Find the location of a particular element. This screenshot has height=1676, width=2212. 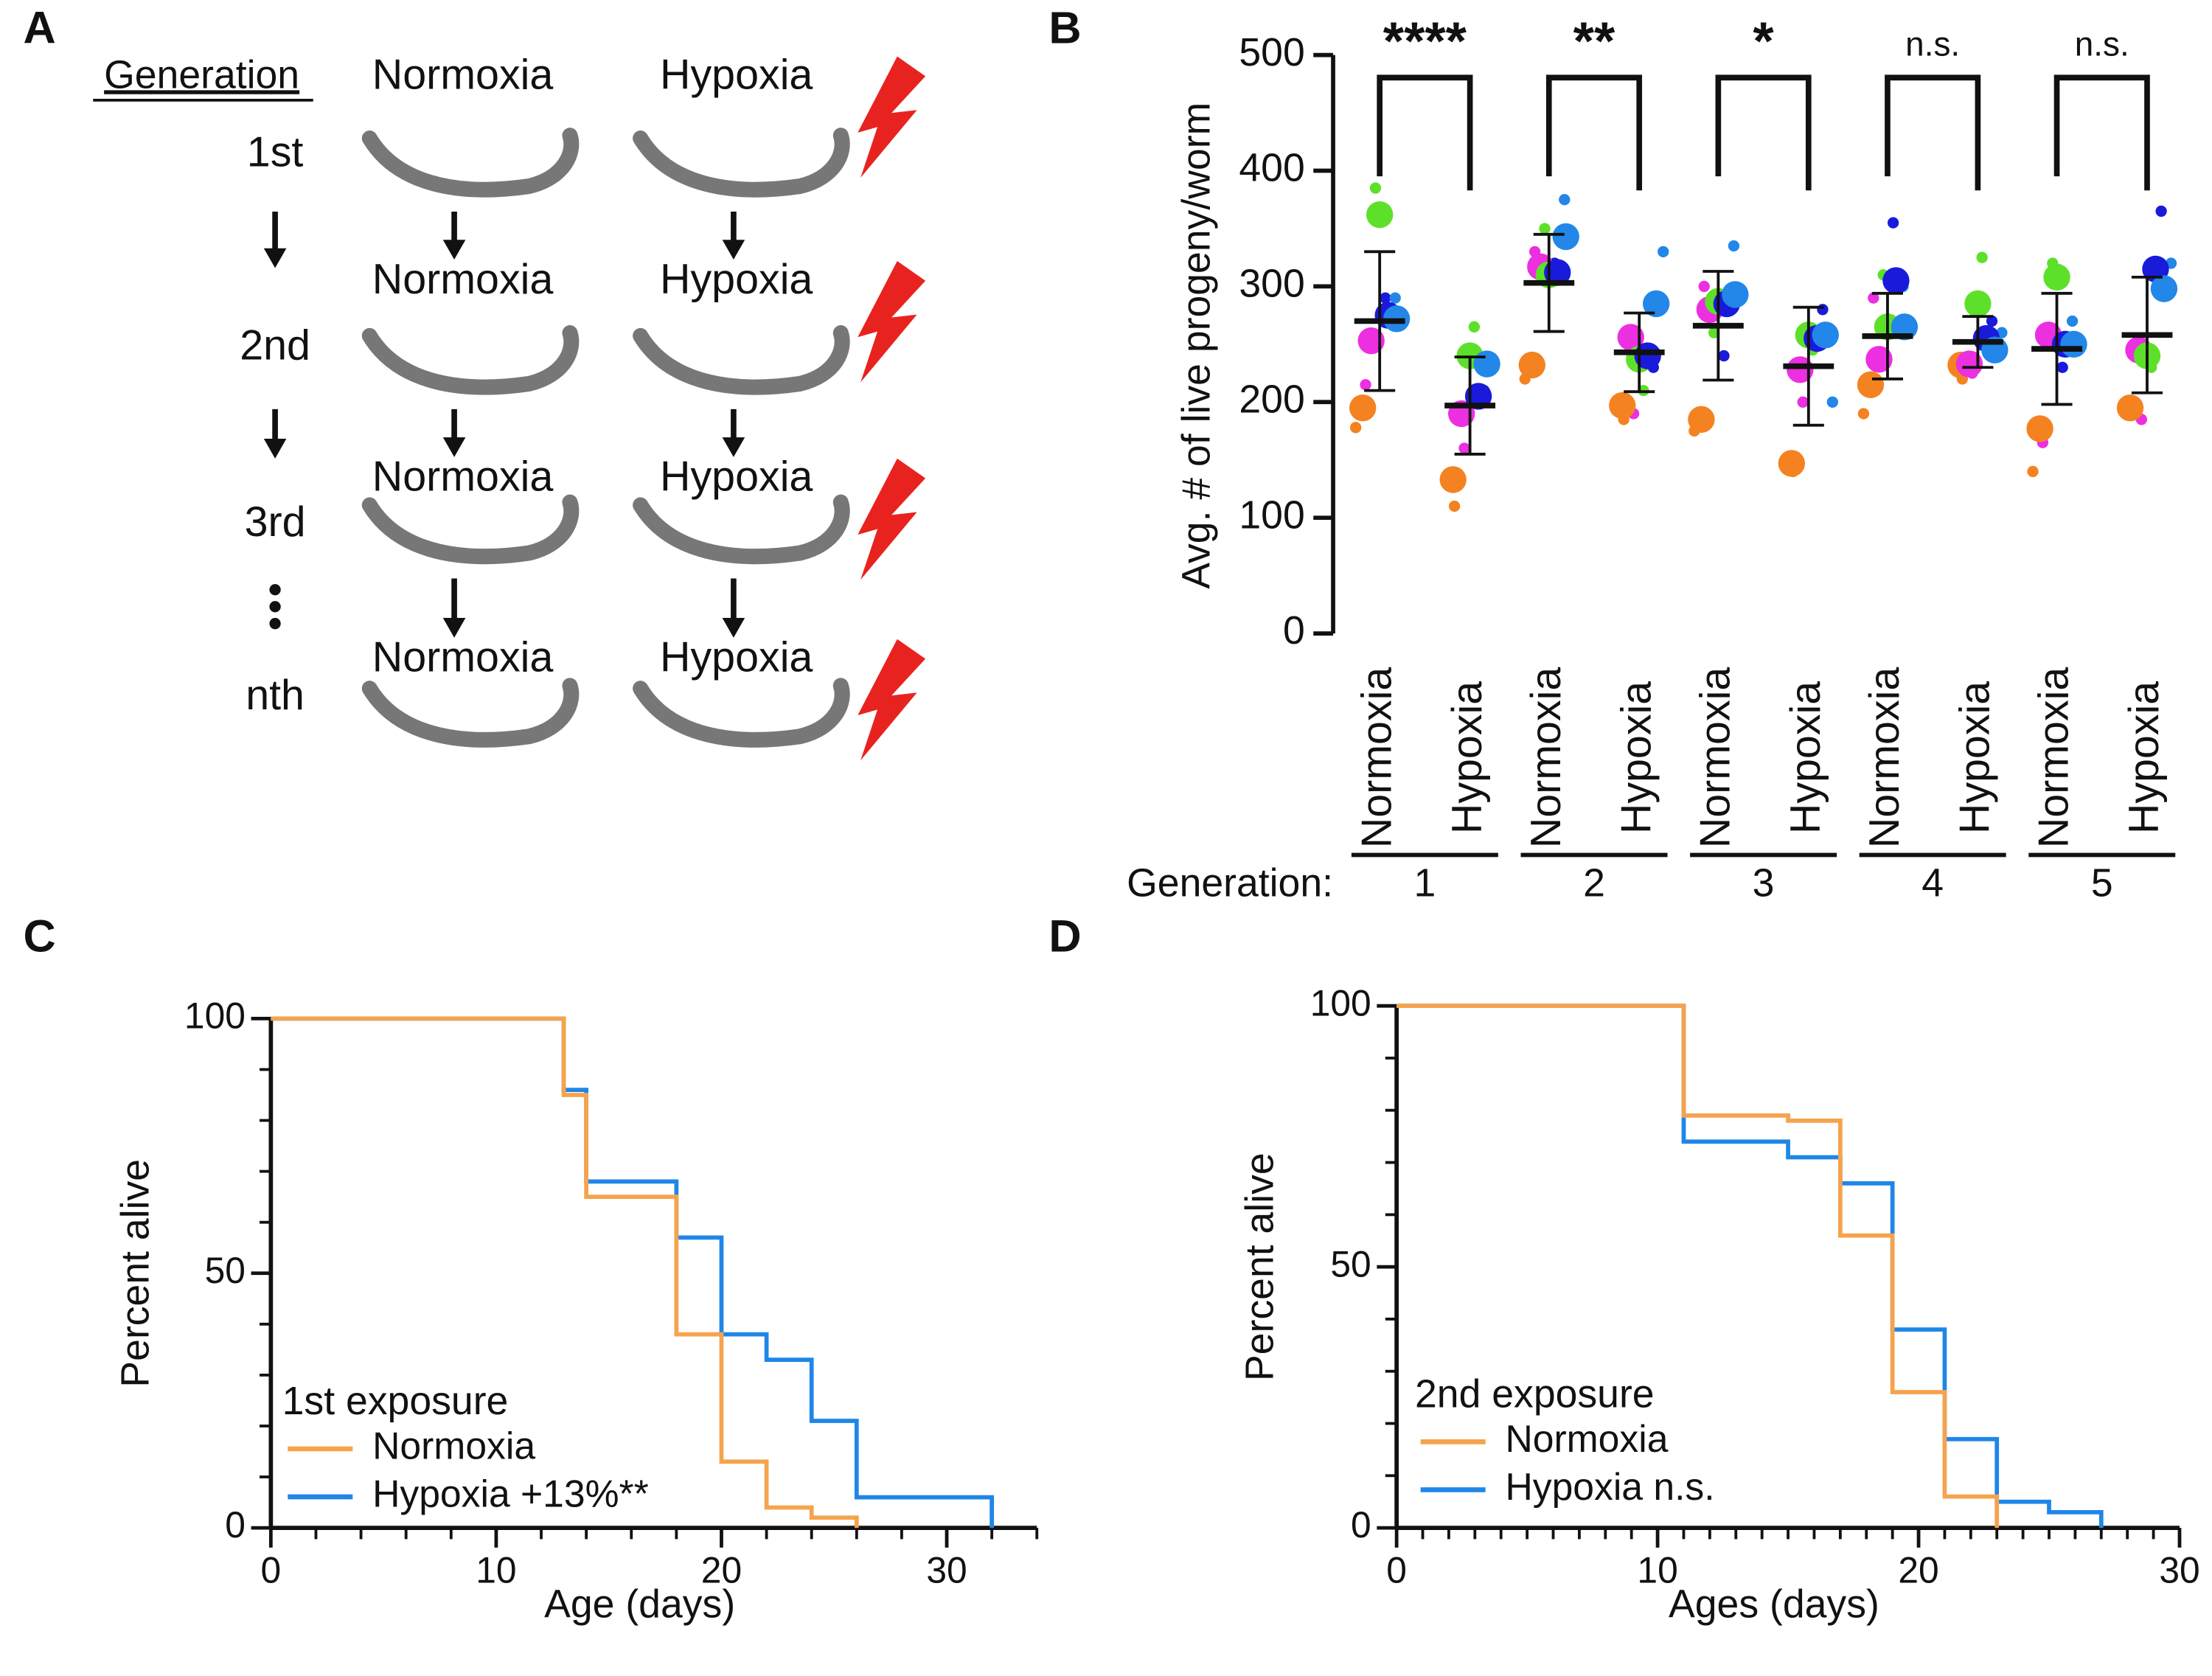

group-label: 1 is located at coordinates (1424, 883).